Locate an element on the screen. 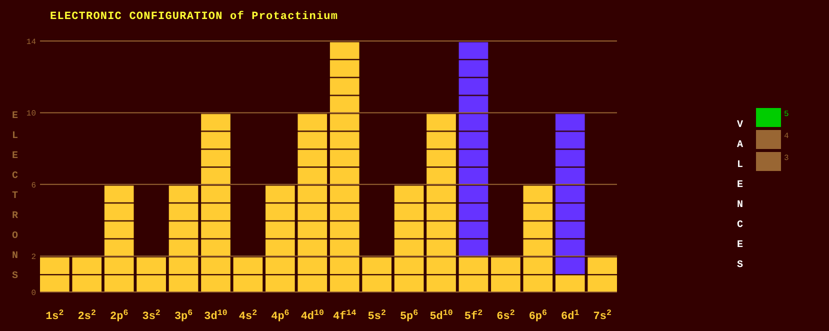 This screenshot has width=829, height=331. text: VALENCES is located at coordinates (740, 195).